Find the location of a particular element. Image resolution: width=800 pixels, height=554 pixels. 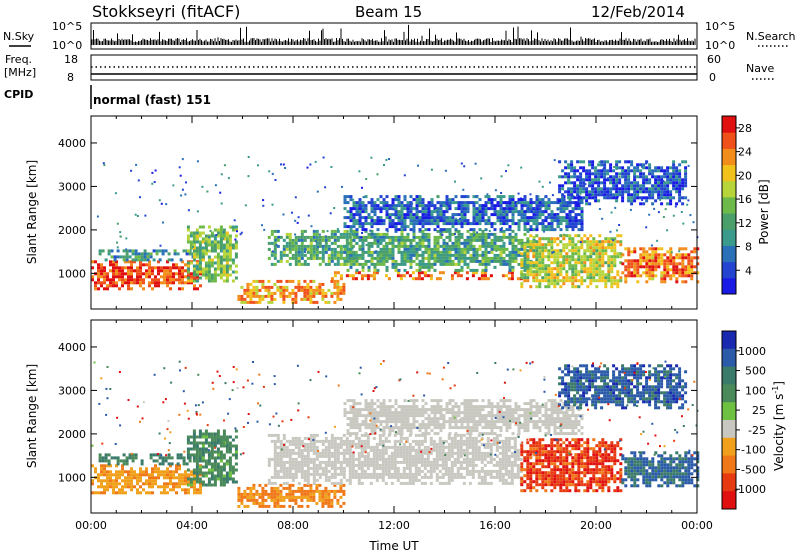

cpid-label: CPID is located at coordinates (18, 94).